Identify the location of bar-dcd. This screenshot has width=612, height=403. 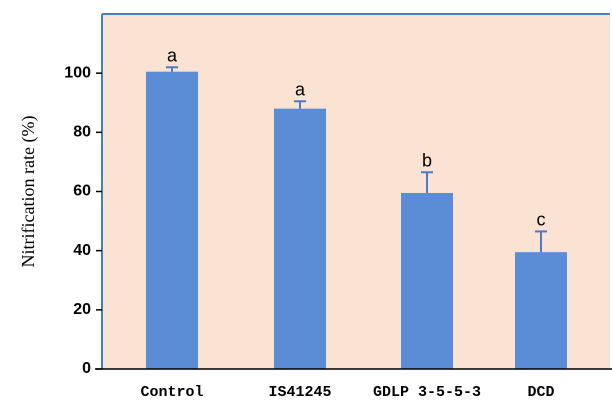
(541, 310).